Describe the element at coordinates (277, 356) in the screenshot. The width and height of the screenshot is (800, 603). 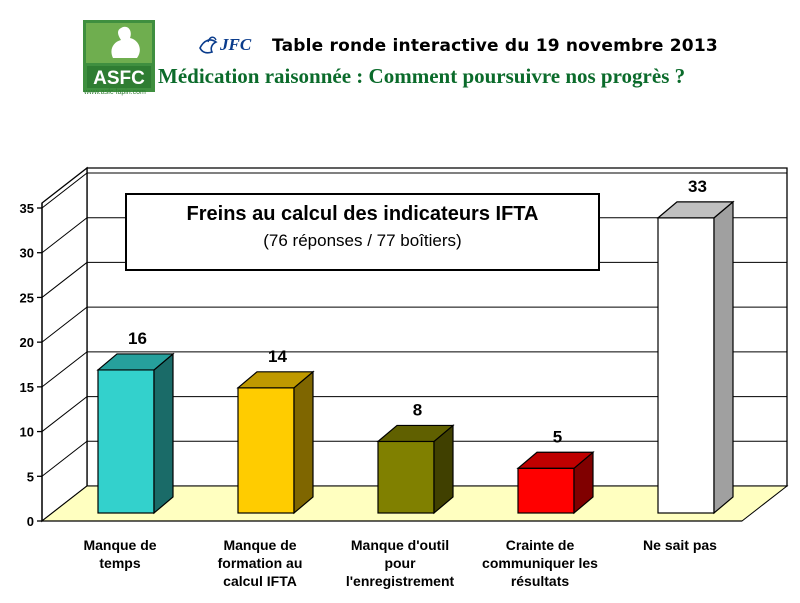
I see `data-label: 14` at that location.